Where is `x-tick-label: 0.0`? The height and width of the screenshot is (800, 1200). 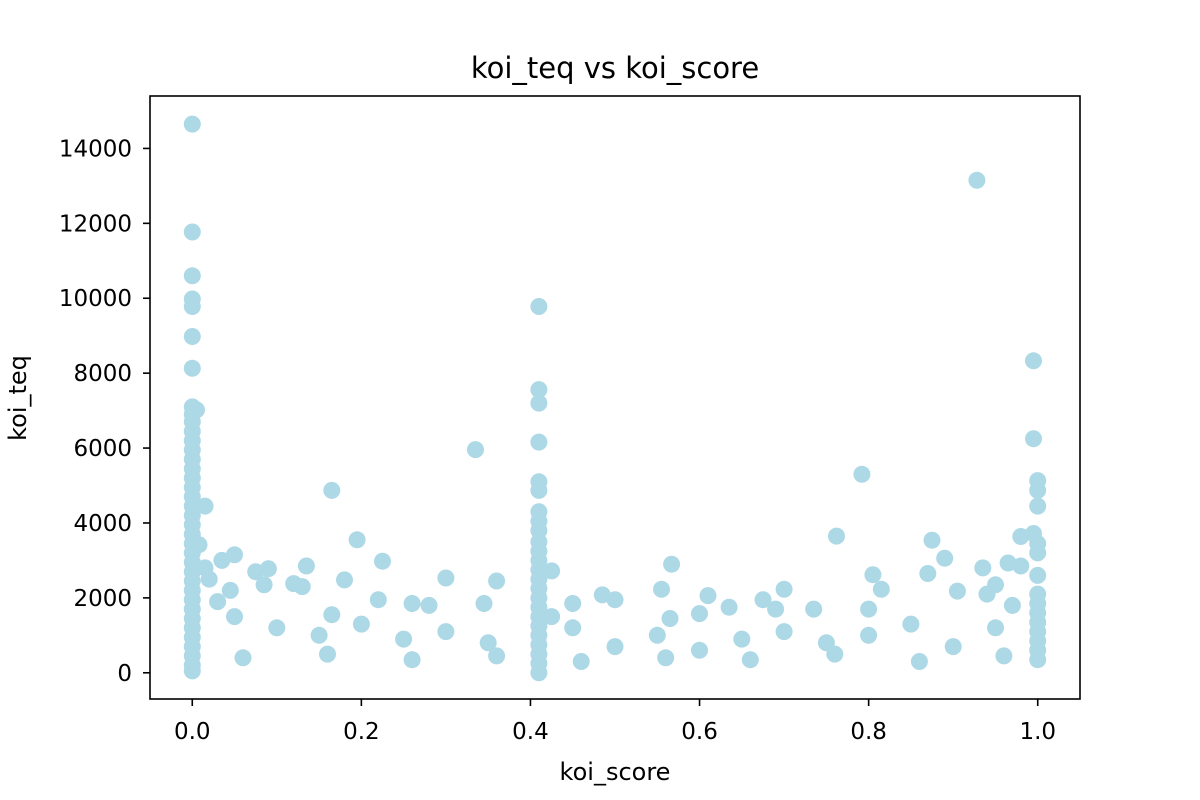
x-tick-label: 0.0 is located at coordinates (192, 732).